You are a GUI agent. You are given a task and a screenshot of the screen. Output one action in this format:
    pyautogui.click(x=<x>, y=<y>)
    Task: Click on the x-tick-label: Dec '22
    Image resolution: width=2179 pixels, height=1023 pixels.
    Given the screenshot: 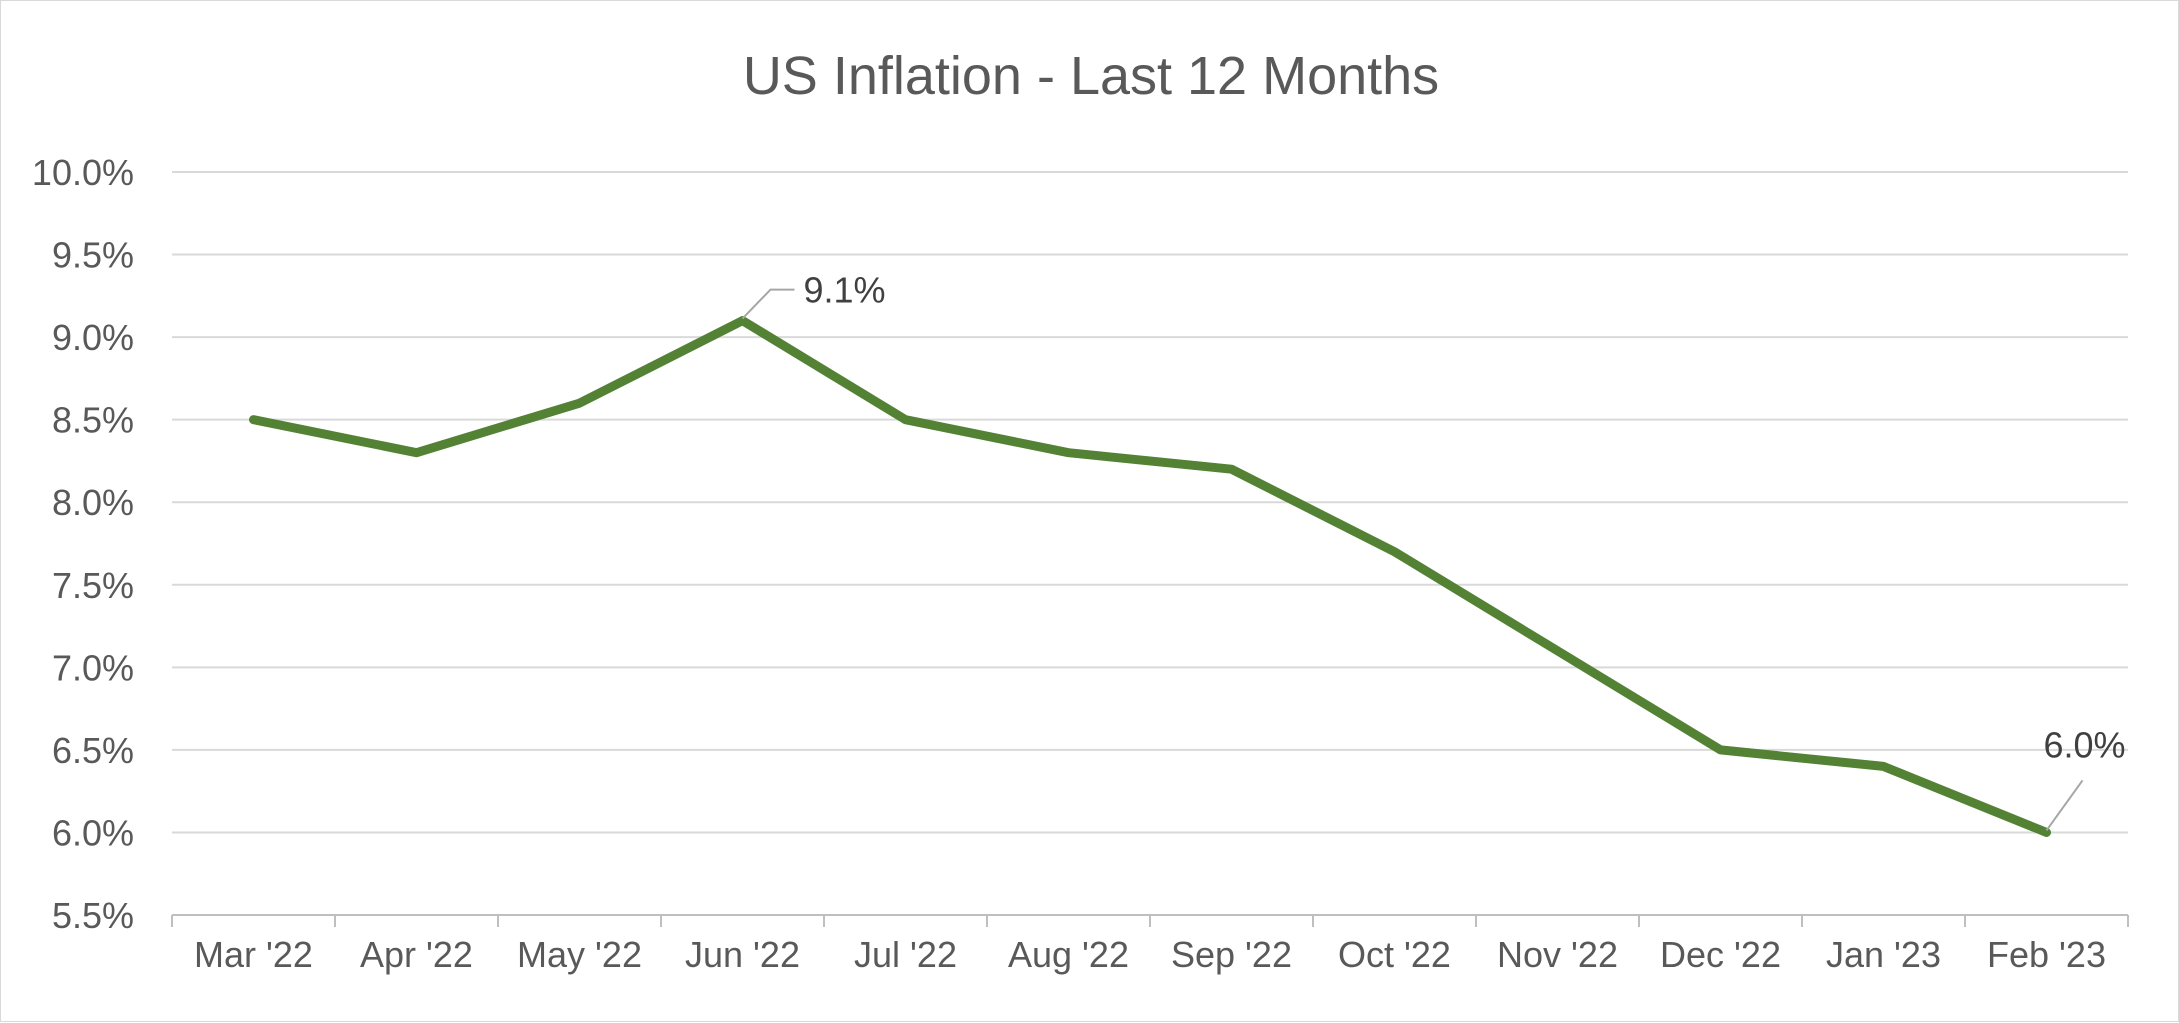 What is the action you would take?
    pyautogui.click(x=1720, y=954)
    